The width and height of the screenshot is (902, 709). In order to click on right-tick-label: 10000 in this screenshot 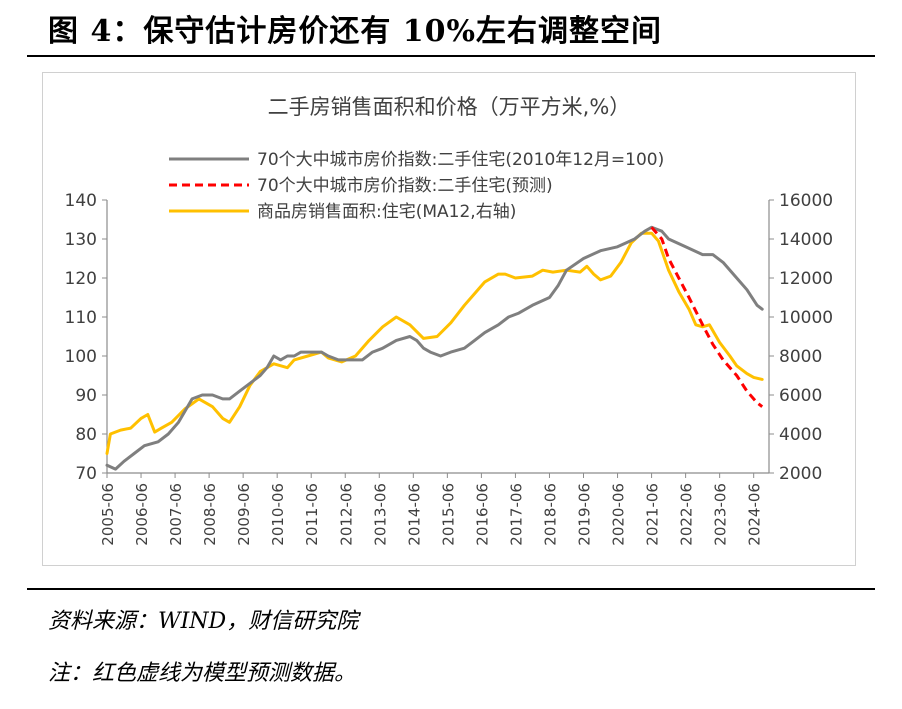, I will do `click(806, 318)`.